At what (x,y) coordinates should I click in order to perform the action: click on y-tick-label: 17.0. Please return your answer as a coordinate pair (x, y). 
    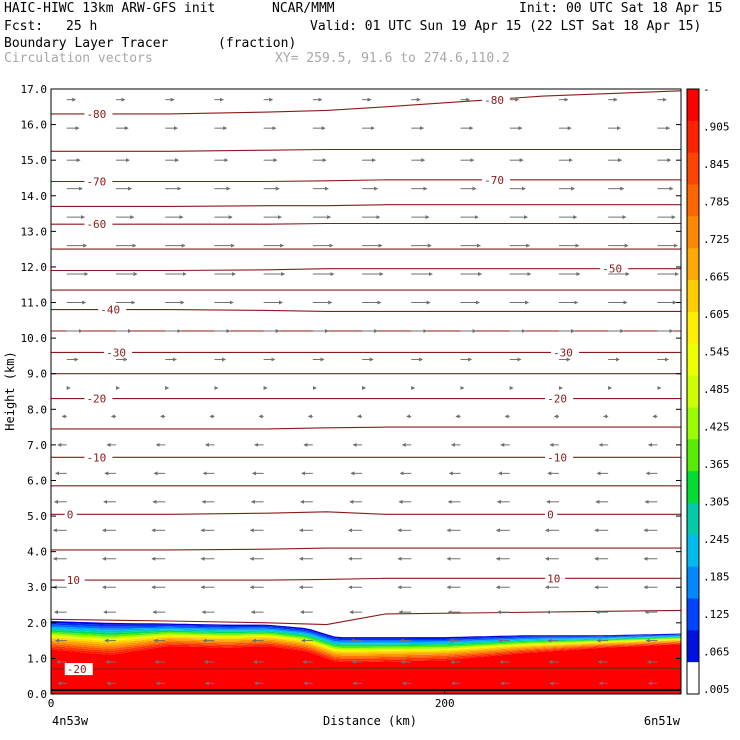
    Looking at the image, I should click on (34, 89).